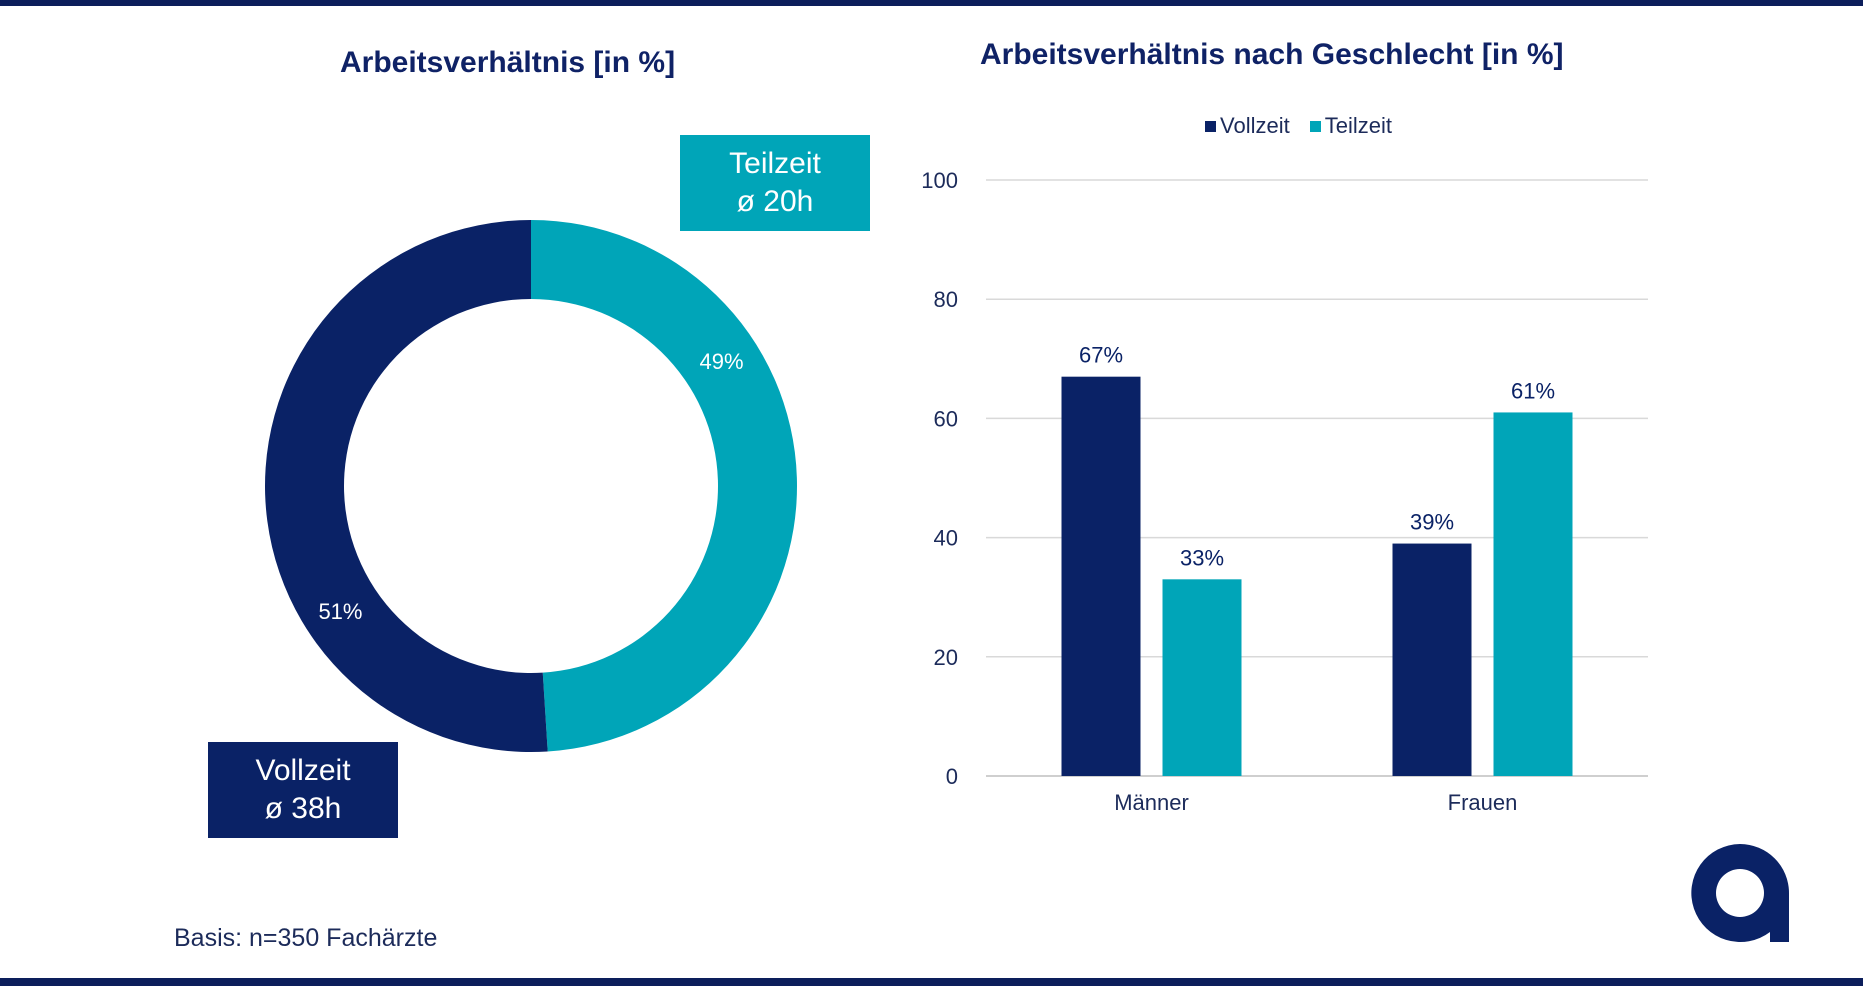 The width and height of the screenshot is (1863, 986). What do you see at coordinates (1202, 677) in the screenshot?
I see `bar-maenner-teilzeit` at bounding box center [1202, 677].